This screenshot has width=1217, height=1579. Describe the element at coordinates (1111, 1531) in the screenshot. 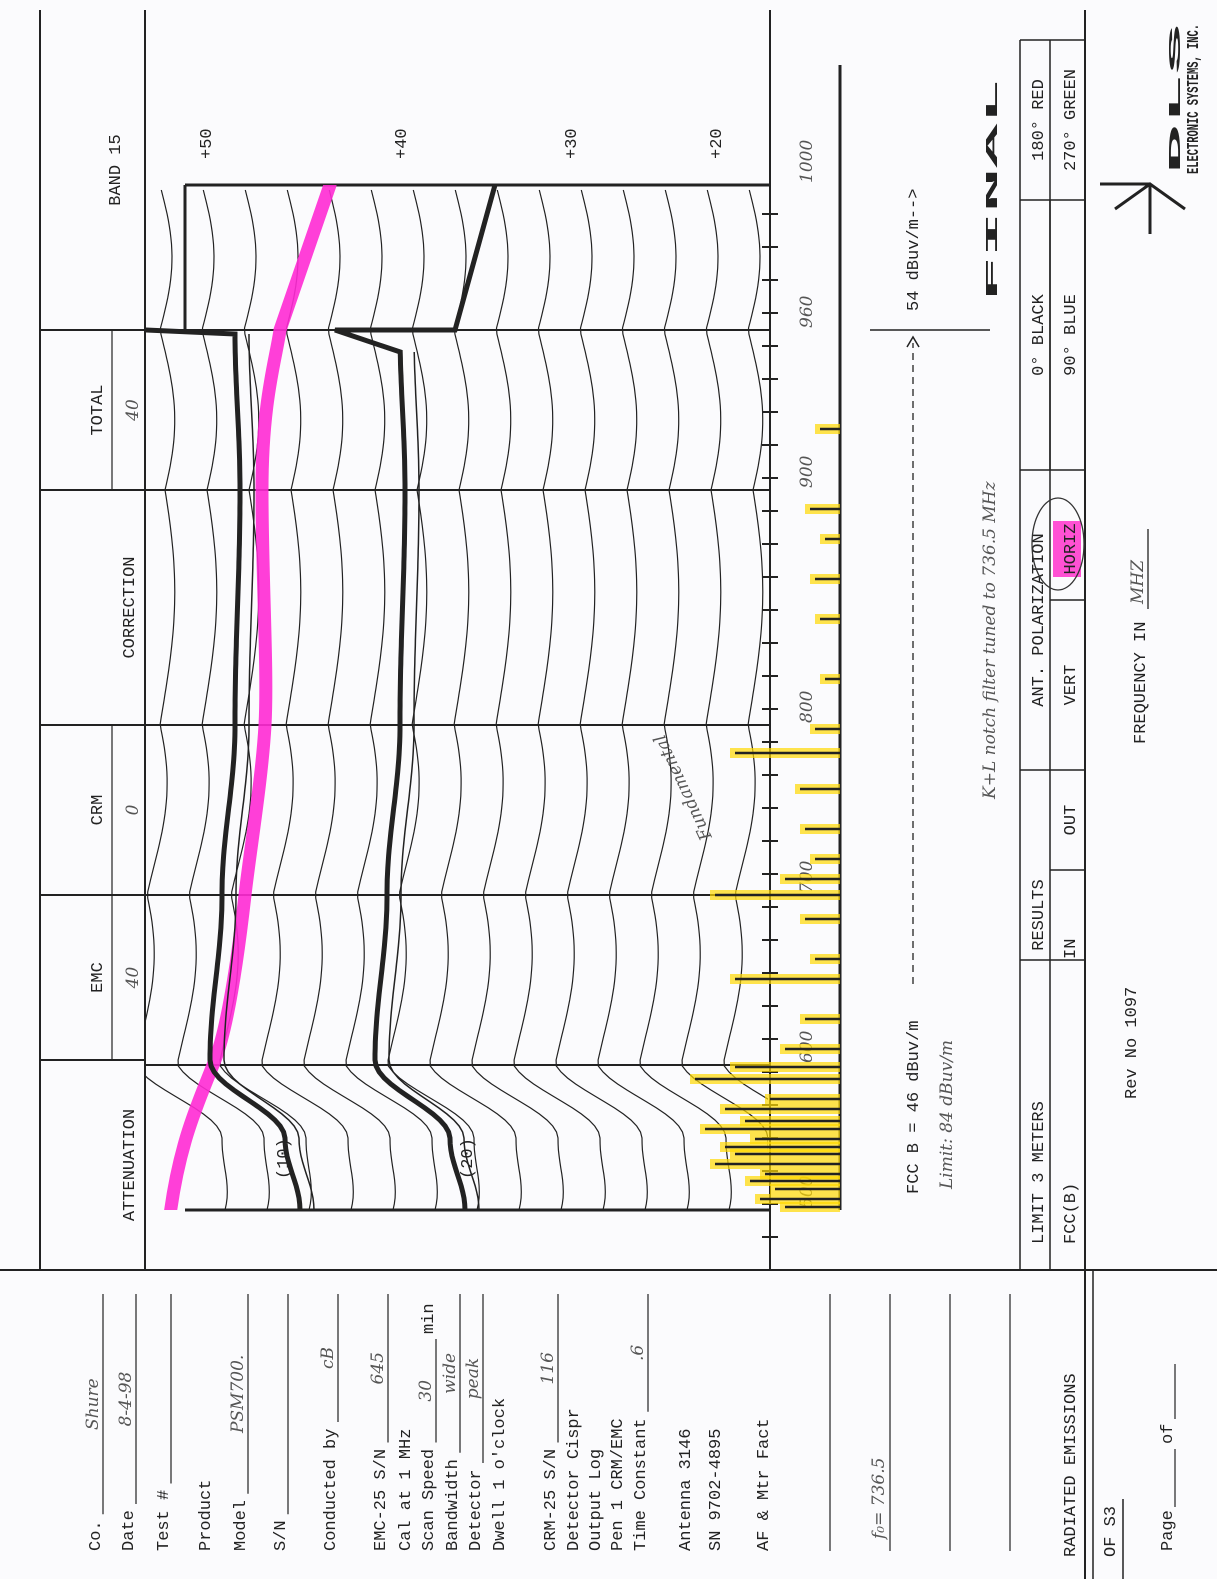

I see `sheet-label: OF S3` at that location.